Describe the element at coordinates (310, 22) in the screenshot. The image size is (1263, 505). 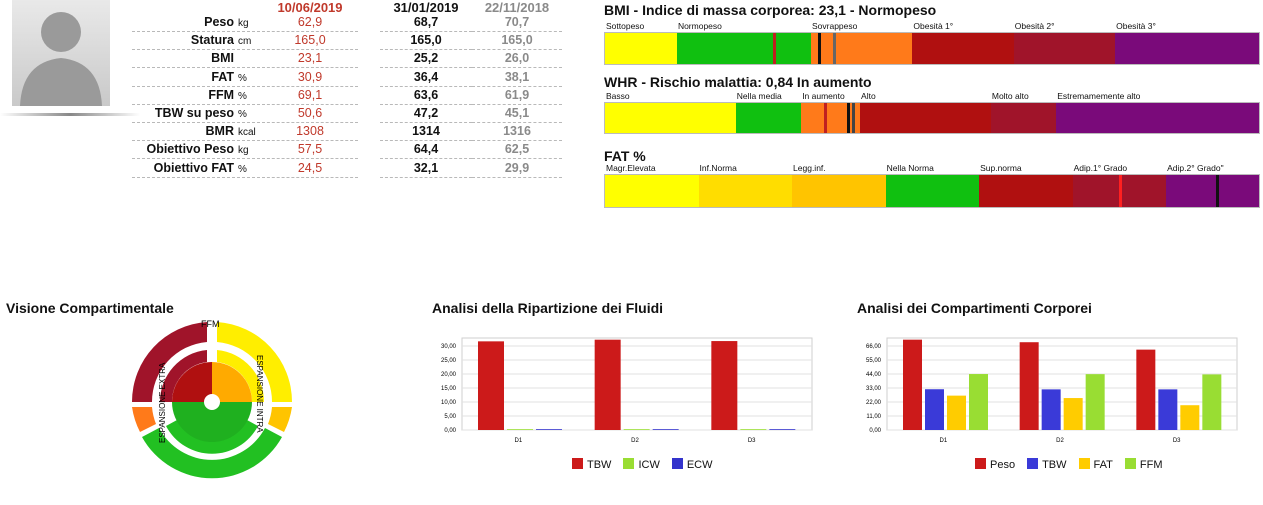
I see `measurement-value-1: 62,9` at that location.